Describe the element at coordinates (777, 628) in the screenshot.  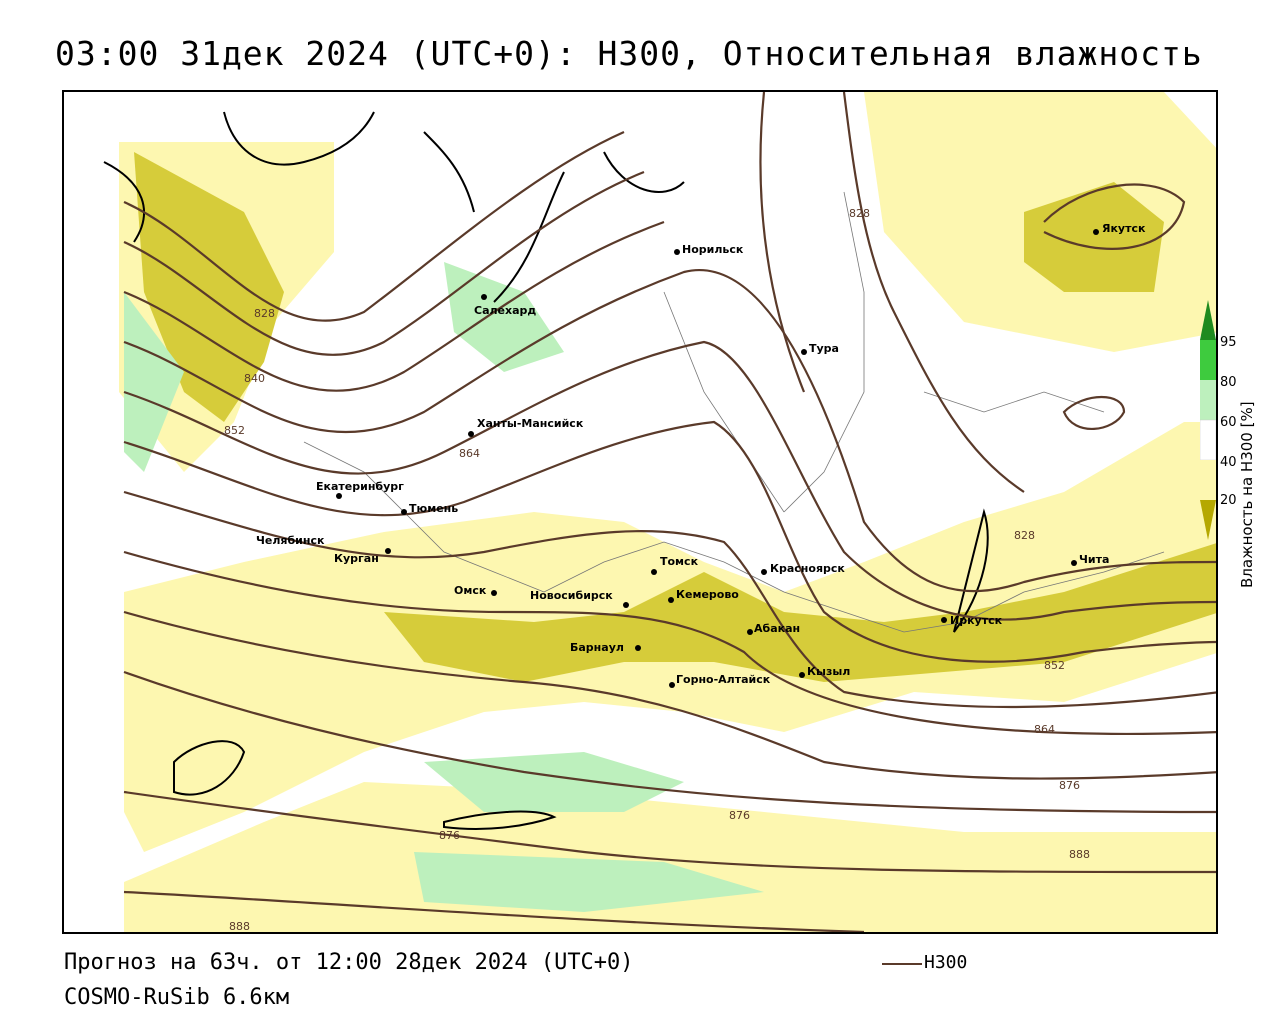
I see `city-label-abakan: Абакан` at that location.